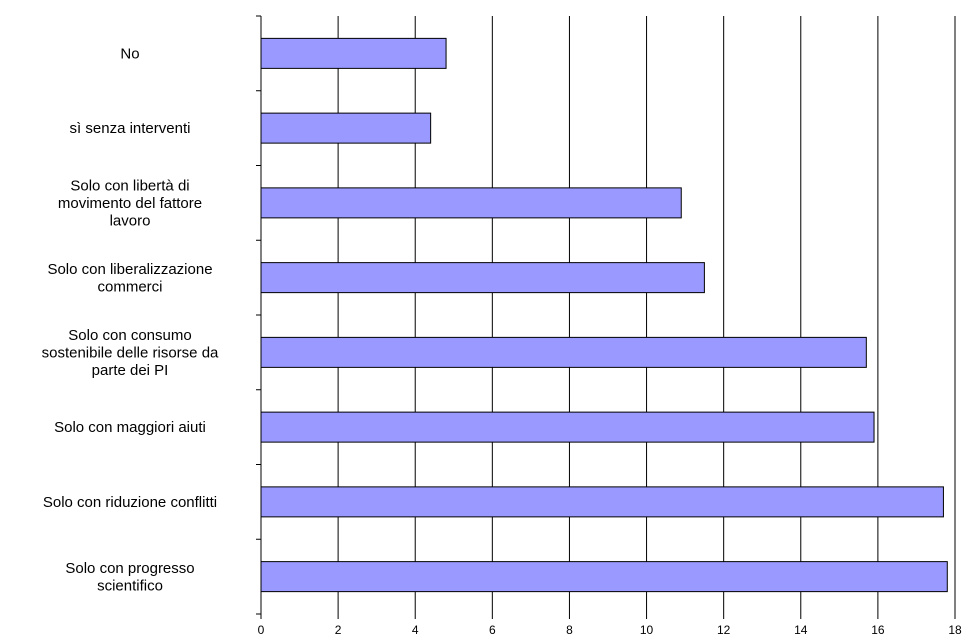  Describe the element at coordinates (955, 630) in the screenshot. I see `x-tick-label: 18` at that location.